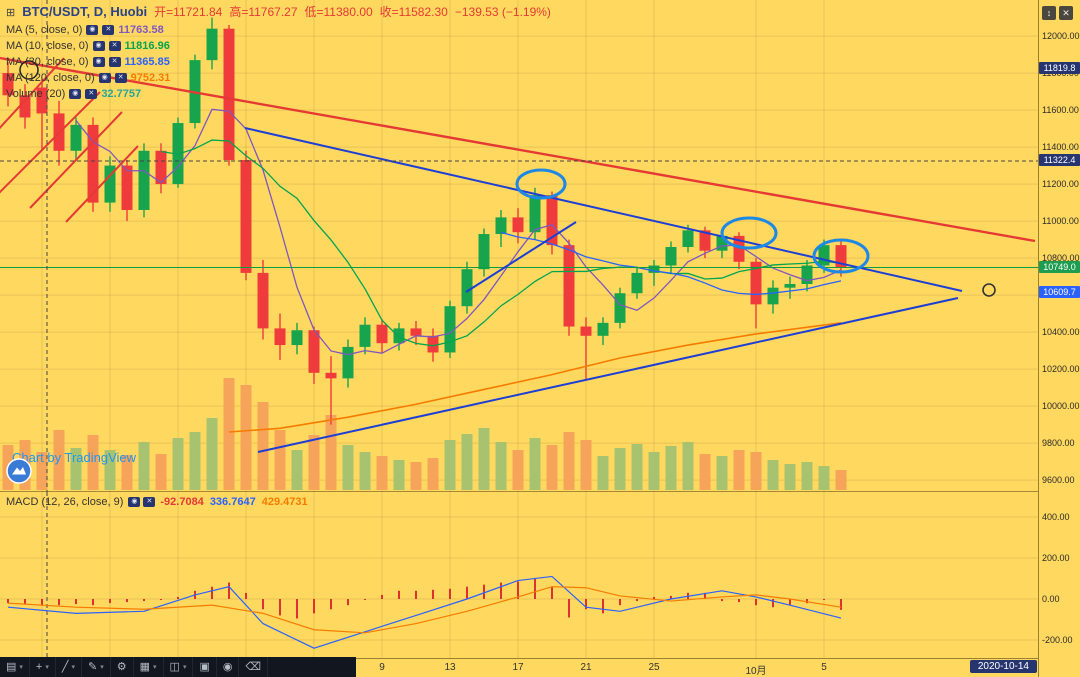  Describe the element at coordinates (47, 61) in the screenshot. I see `indicator-label: MA (30, close, 0)` at that location.